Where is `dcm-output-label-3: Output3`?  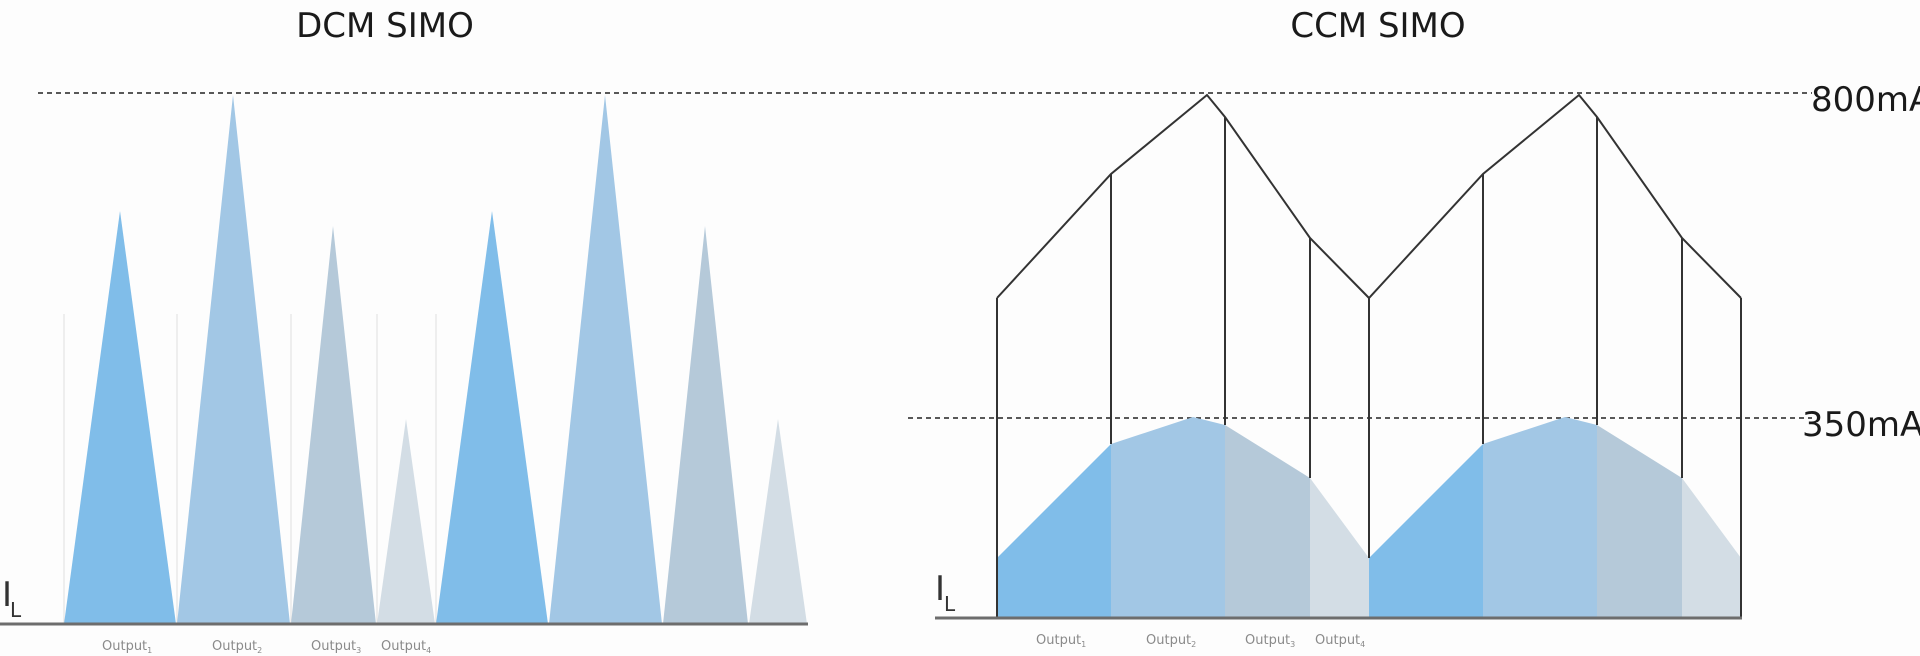
dcm-output-label-3: Output3 is located at coordinates (336, 647).